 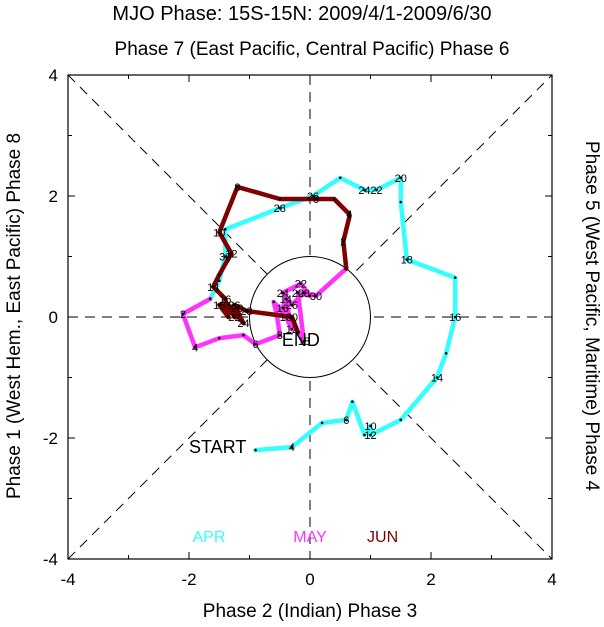 I want to click on y-tick-label: 0, so click(x=53, y=317).